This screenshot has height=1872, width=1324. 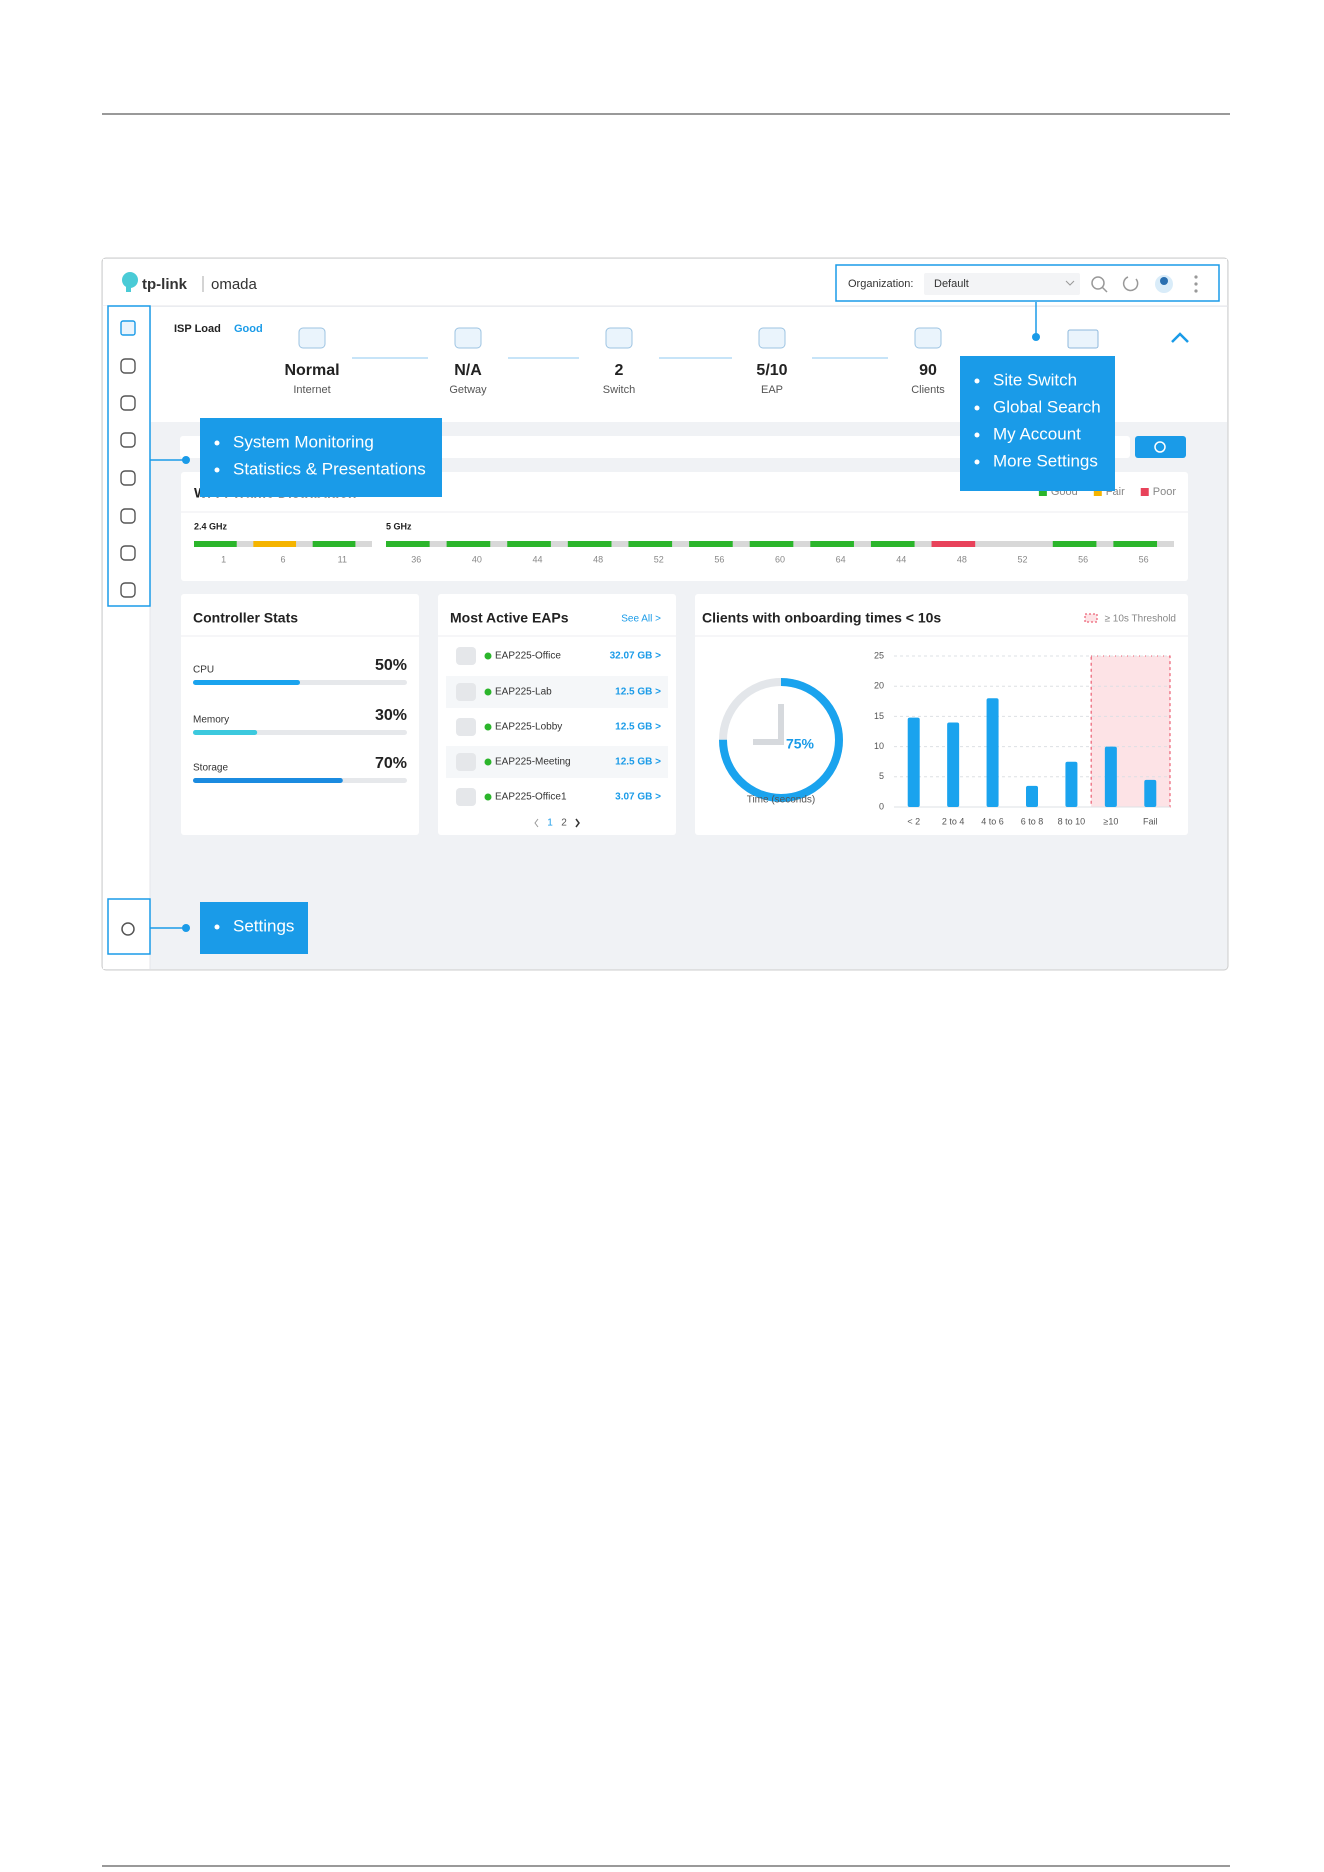 I want to click on x-tick-label: < 2, so click(x=913, y=821).